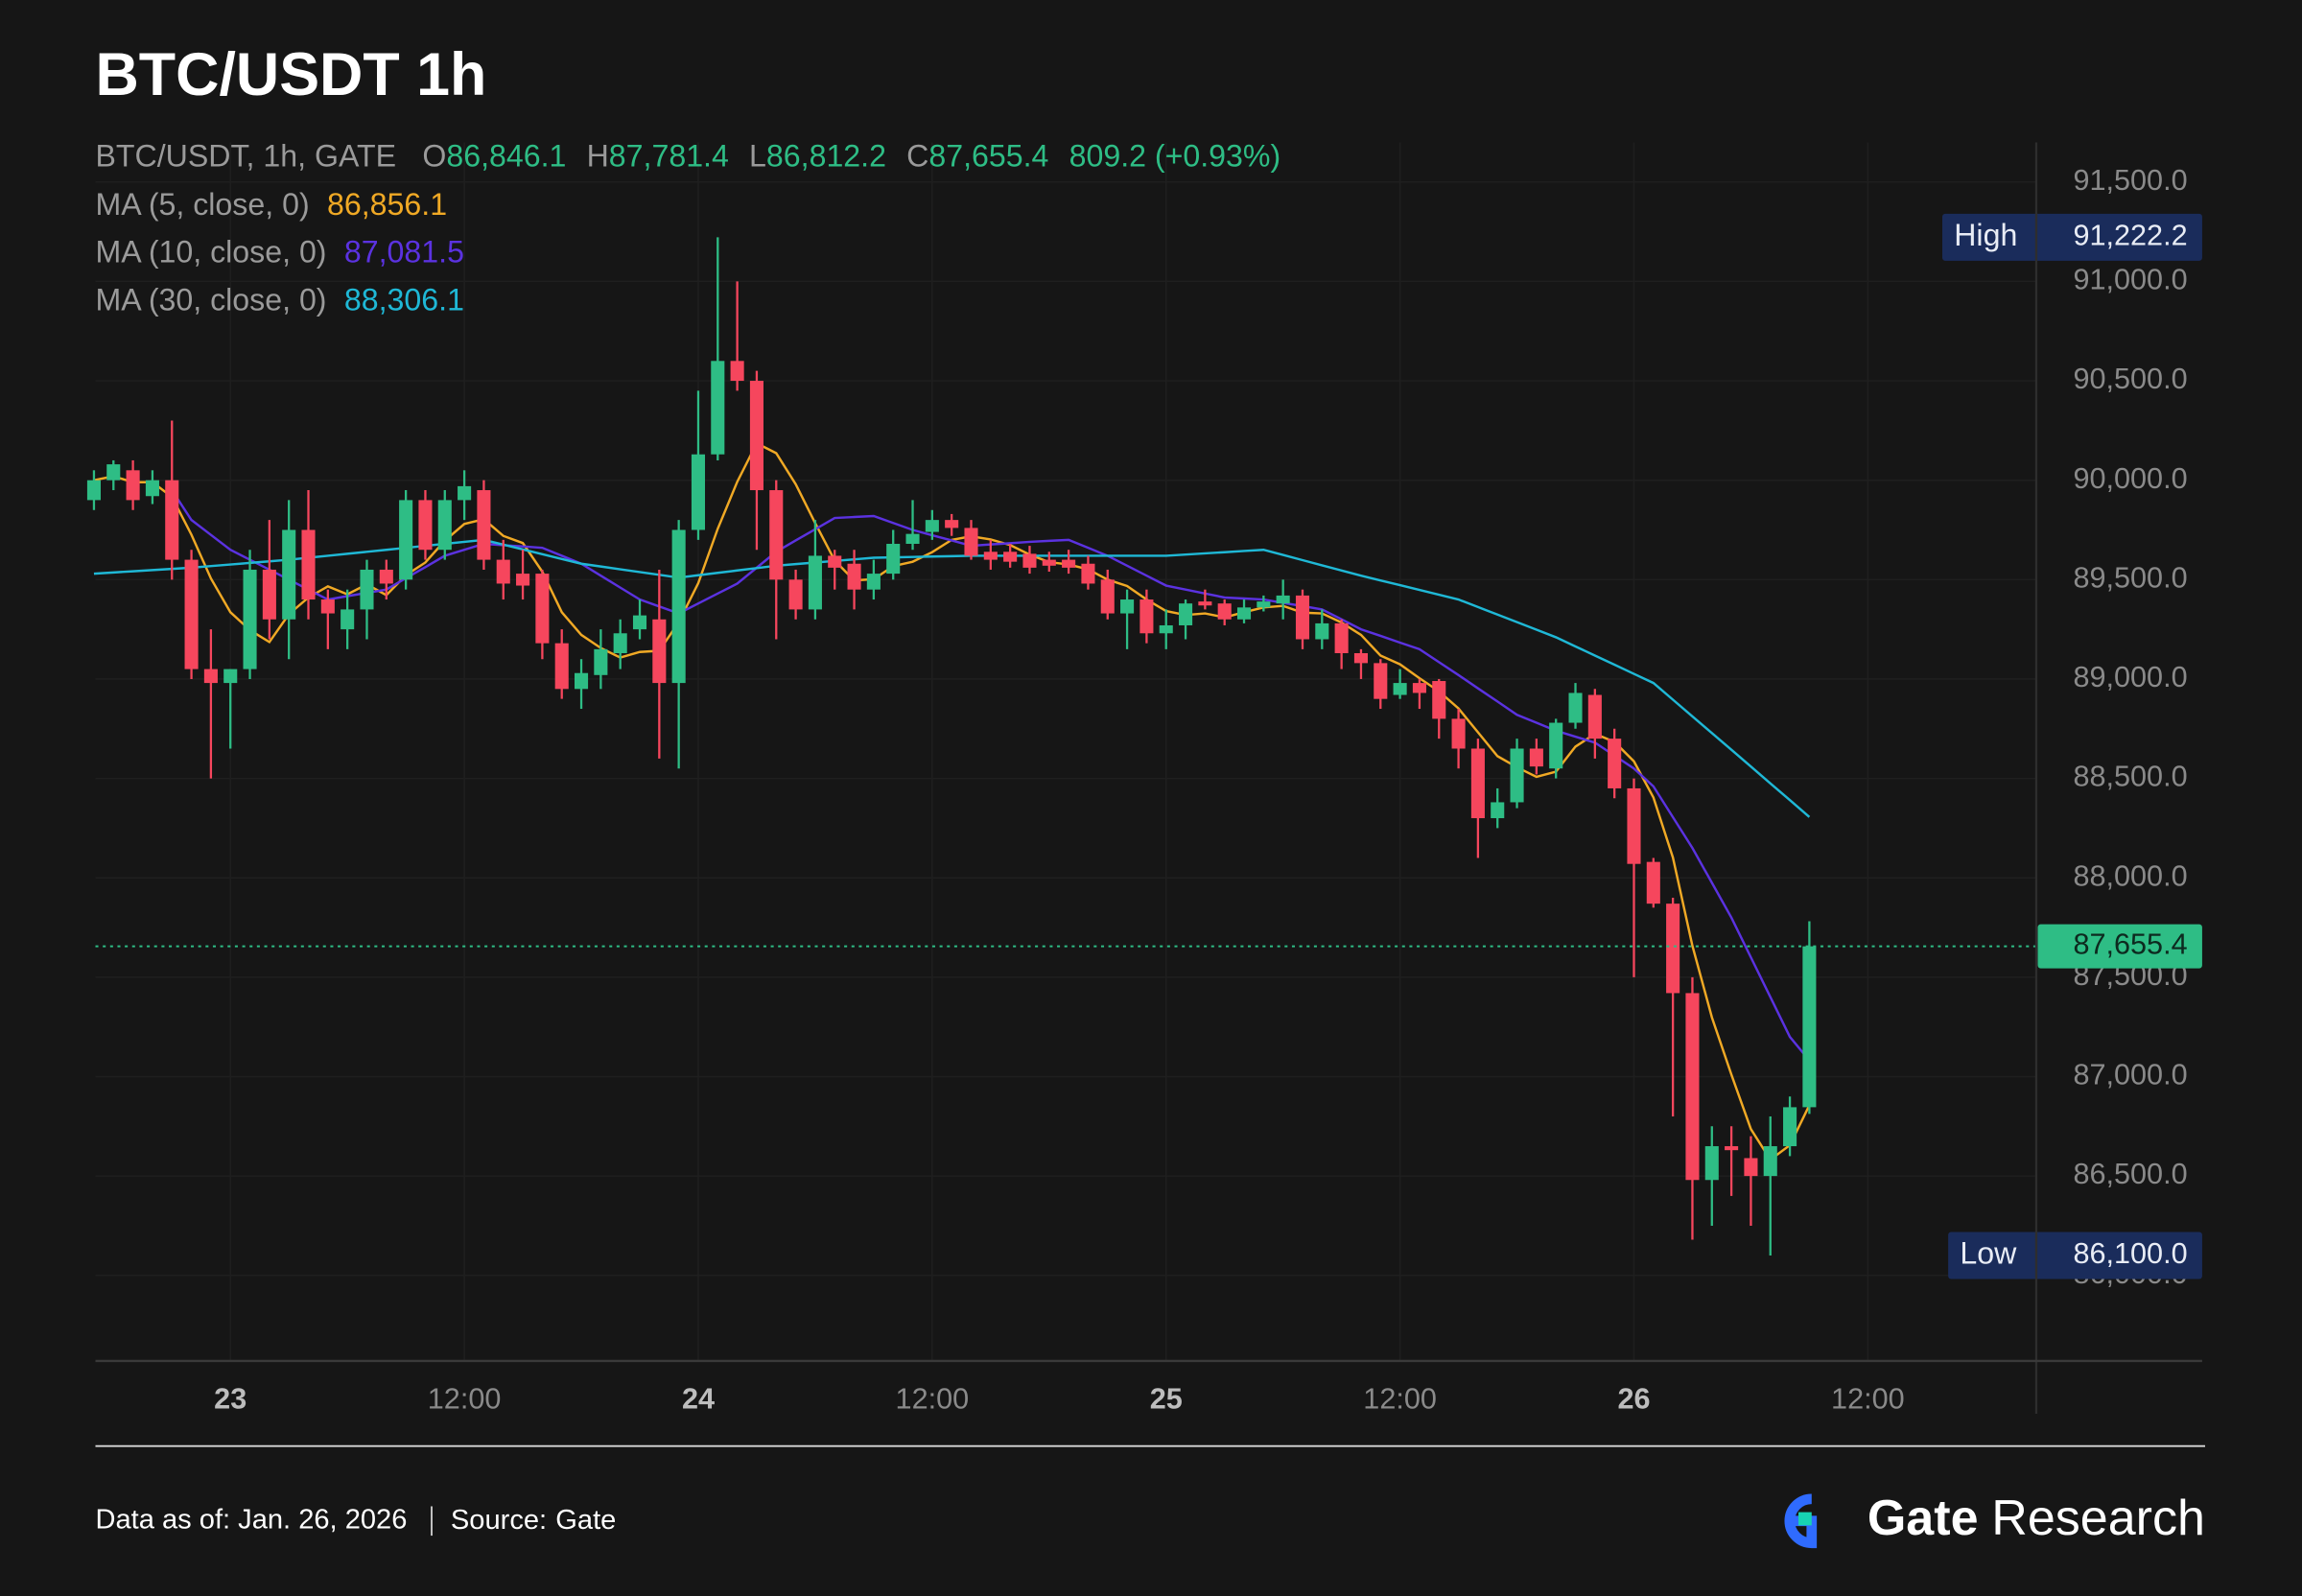 The height and width of the screenshot is (1596, 2302). I want to click on brand-name: Gate, so click(1923, 1518).